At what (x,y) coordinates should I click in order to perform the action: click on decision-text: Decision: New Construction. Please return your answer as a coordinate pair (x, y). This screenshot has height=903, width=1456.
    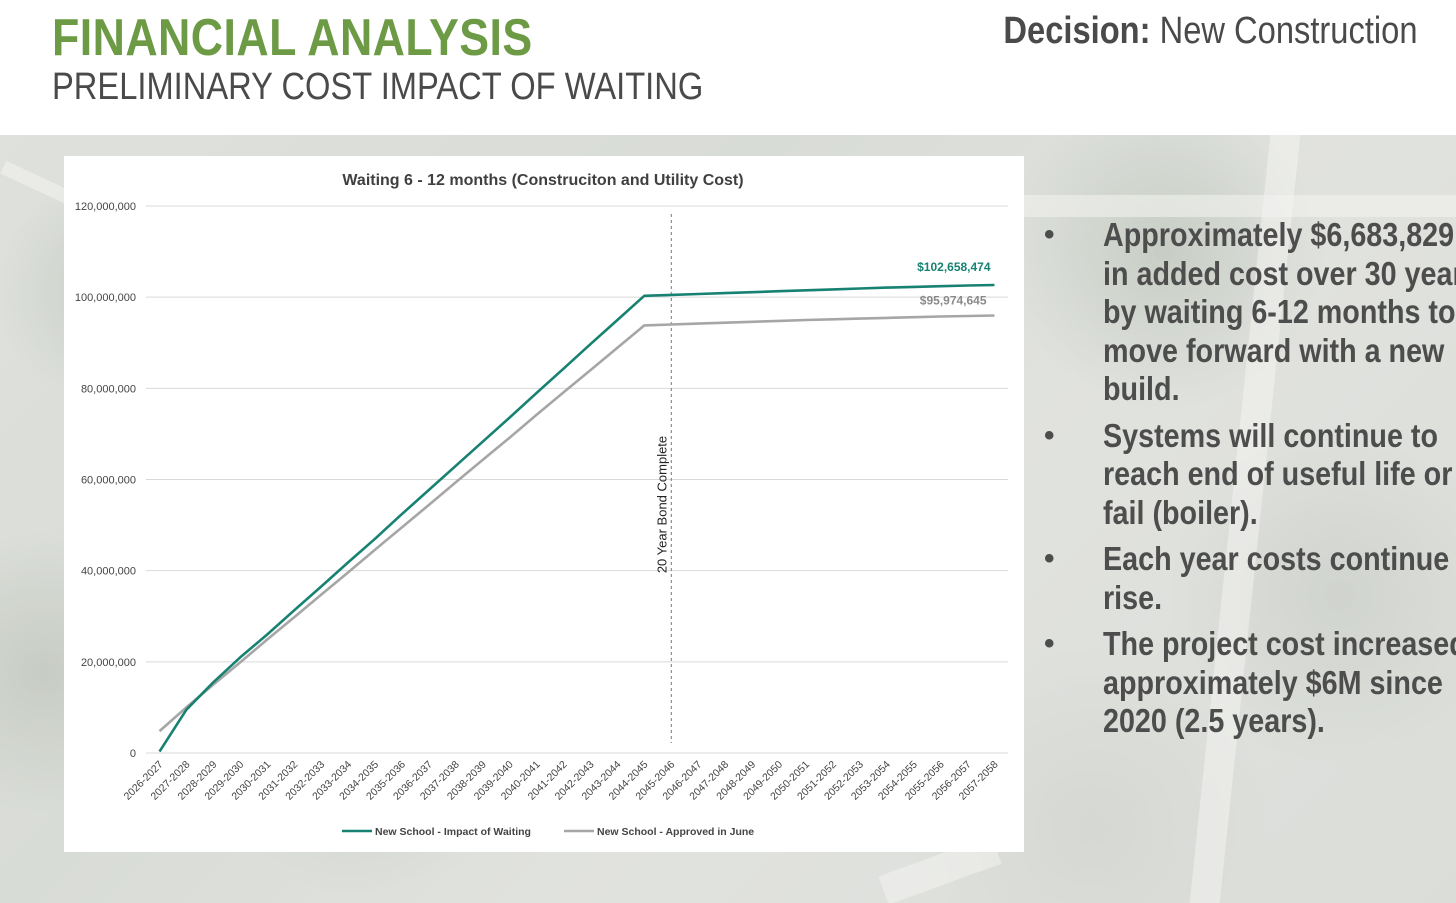
    Looking at the image, I should click on (1211, 31).